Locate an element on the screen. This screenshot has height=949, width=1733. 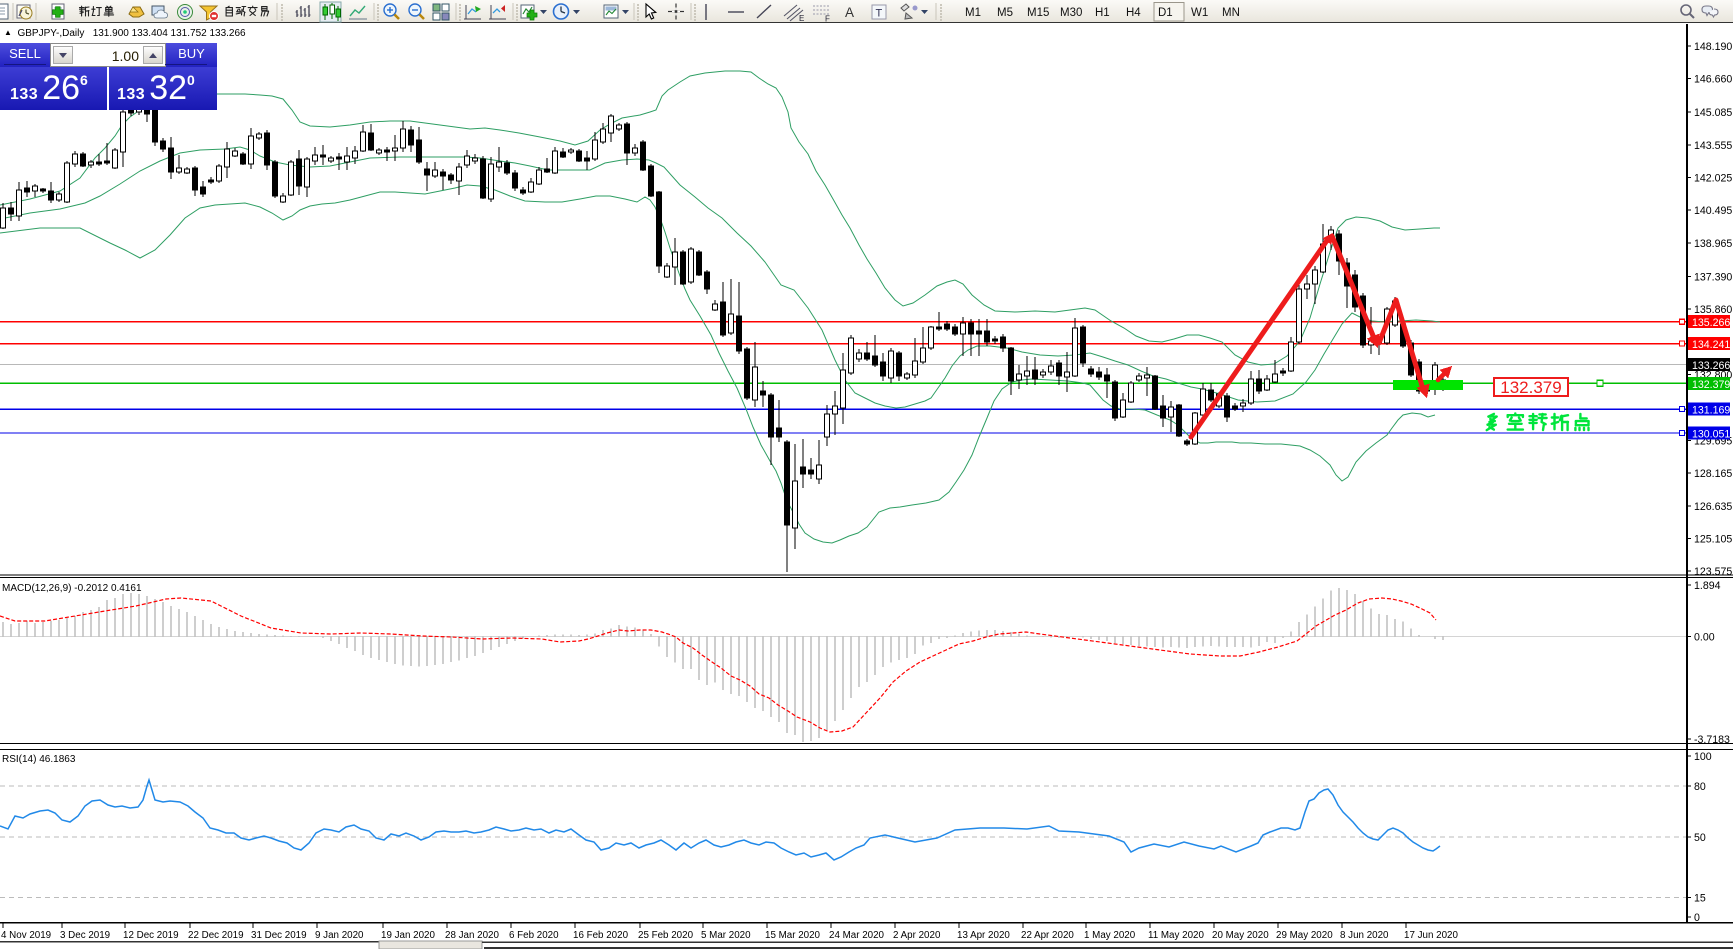
svg-text: 16 Feb 2020 is located at coordinates (601, 935).